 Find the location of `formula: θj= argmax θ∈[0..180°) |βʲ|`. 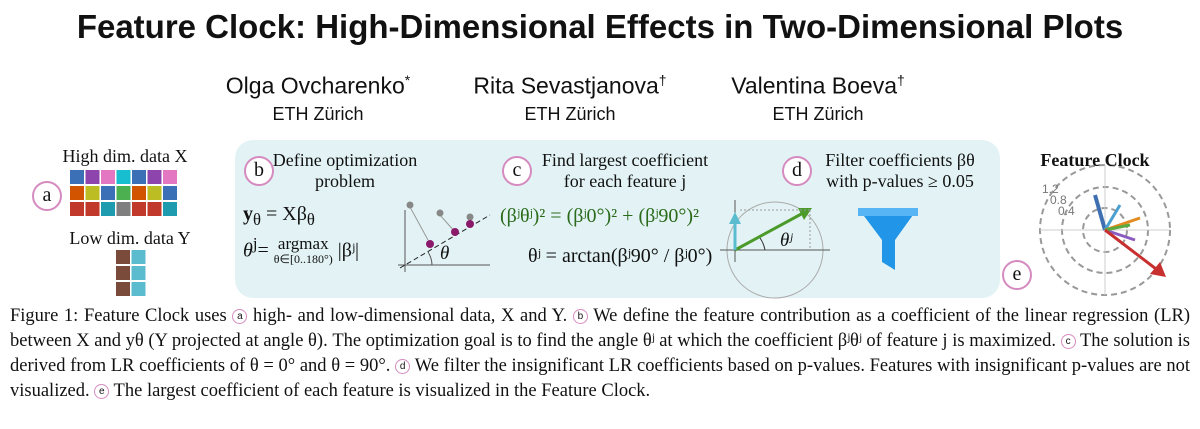

formula: θj= argmax θ∈[0..180°) |βʲ| is located at coordinates (301, 254).